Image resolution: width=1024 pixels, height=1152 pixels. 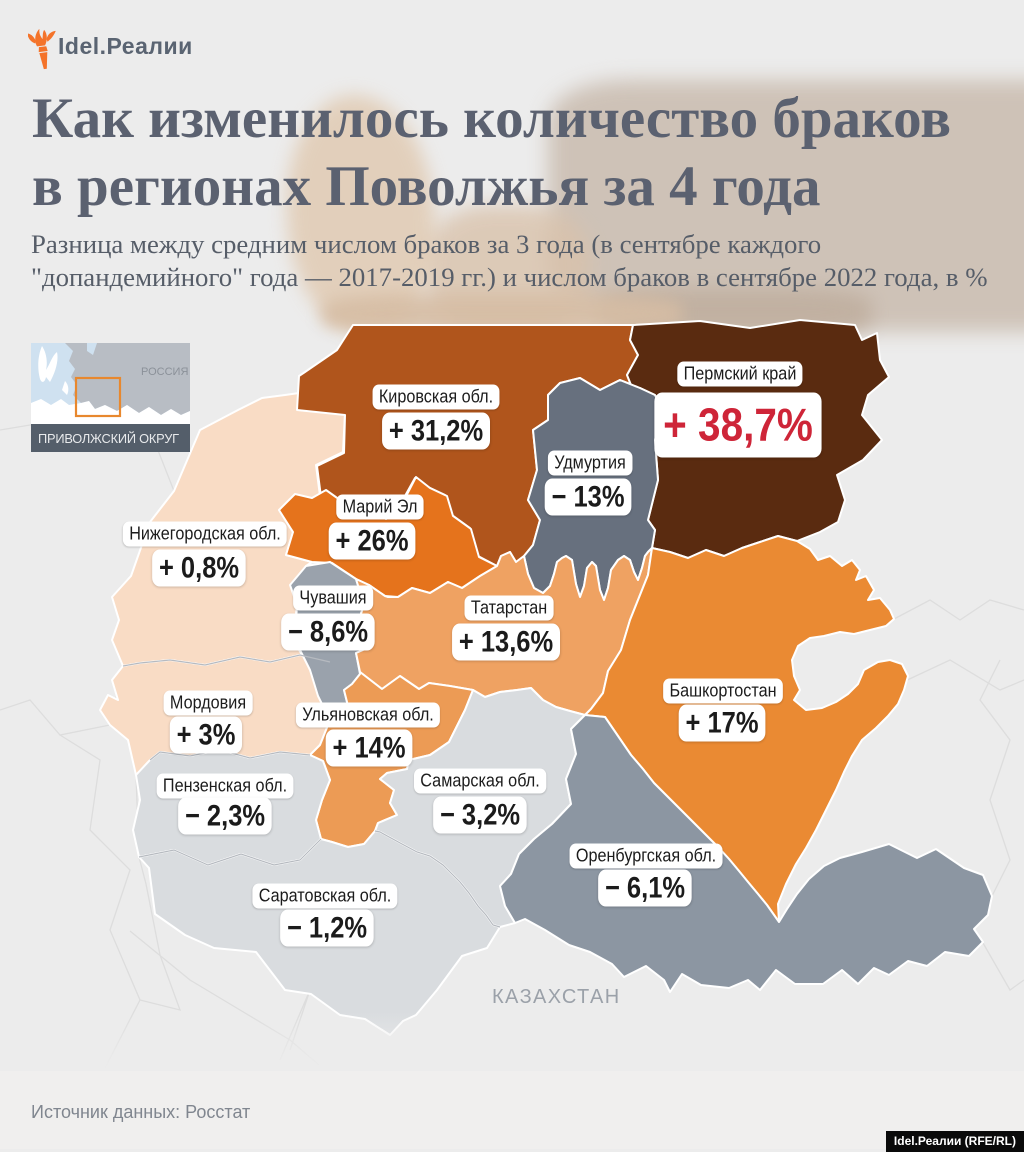 I want to click on svg-text: ПРИВОЛЖСКИЙ ОКРУГ, so click(x=108, y=438).